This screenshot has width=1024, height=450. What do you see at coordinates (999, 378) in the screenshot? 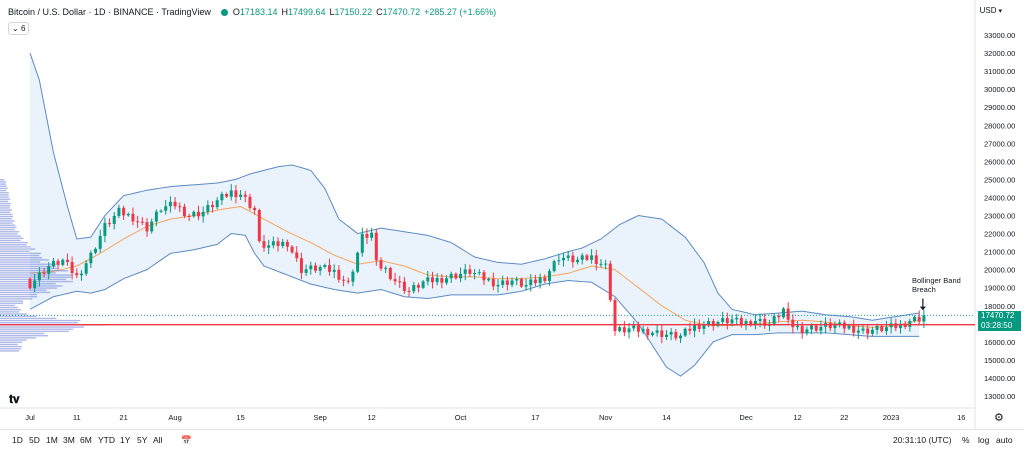
I see `y-tick-label: 14000.00` at bounding box center [999, 378].